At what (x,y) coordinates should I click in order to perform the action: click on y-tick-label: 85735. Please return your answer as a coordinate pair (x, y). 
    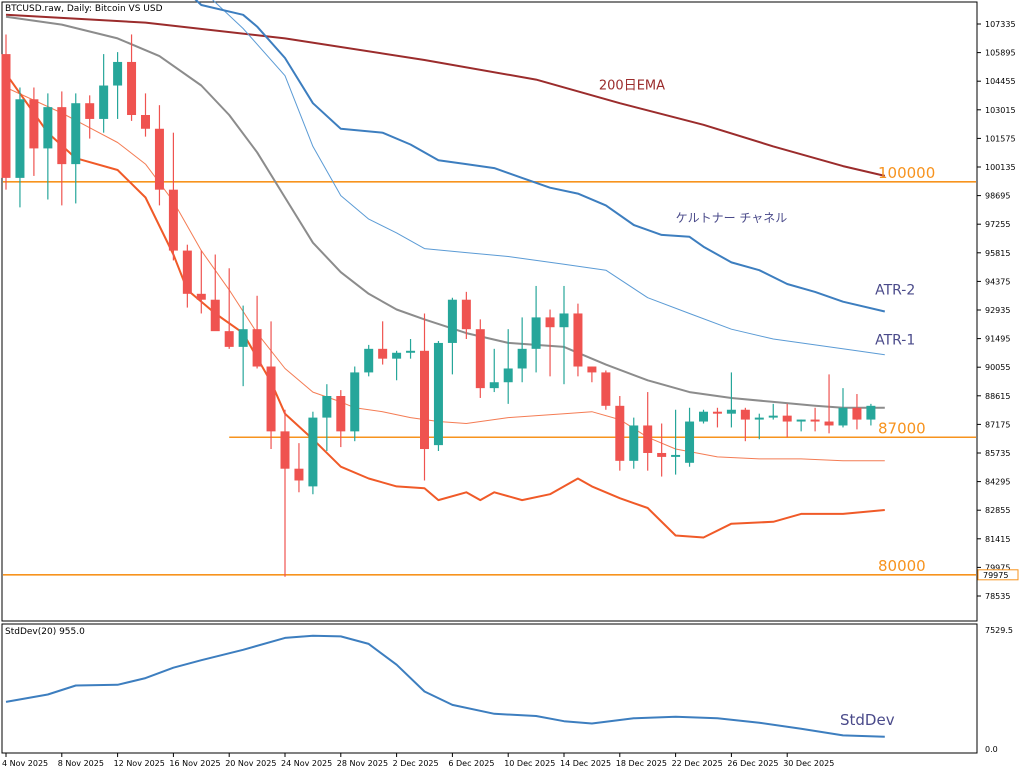
    Looking at the image, I should click on (997, 453).